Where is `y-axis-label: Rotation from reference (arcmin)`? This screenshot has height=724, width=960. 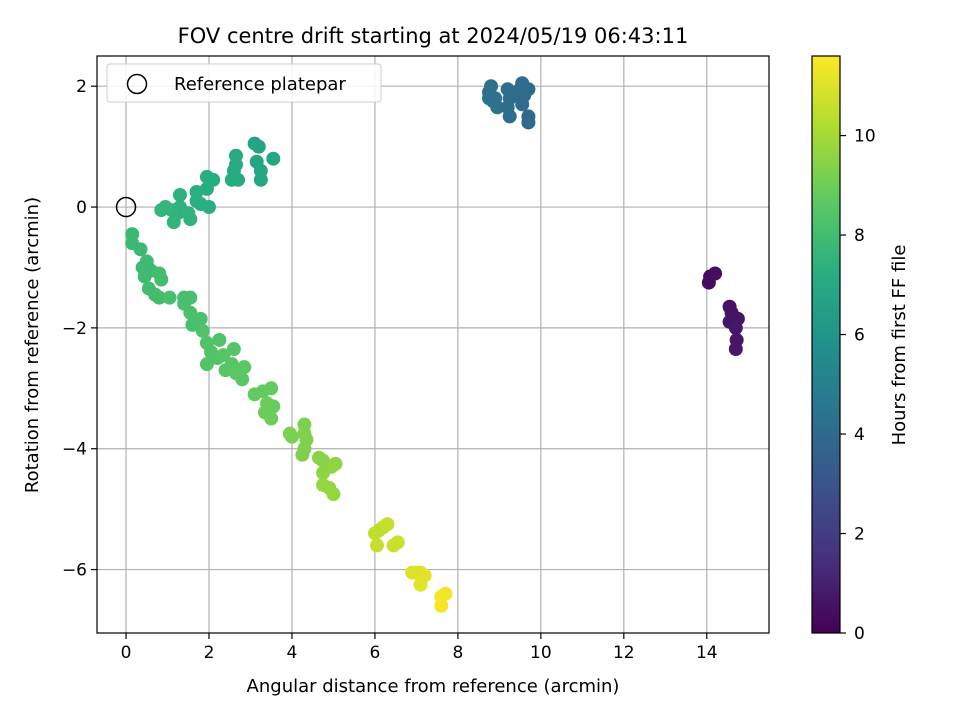
y-axis-label: Rotation from reference (arcmin) is located at coordinates (32, 345).